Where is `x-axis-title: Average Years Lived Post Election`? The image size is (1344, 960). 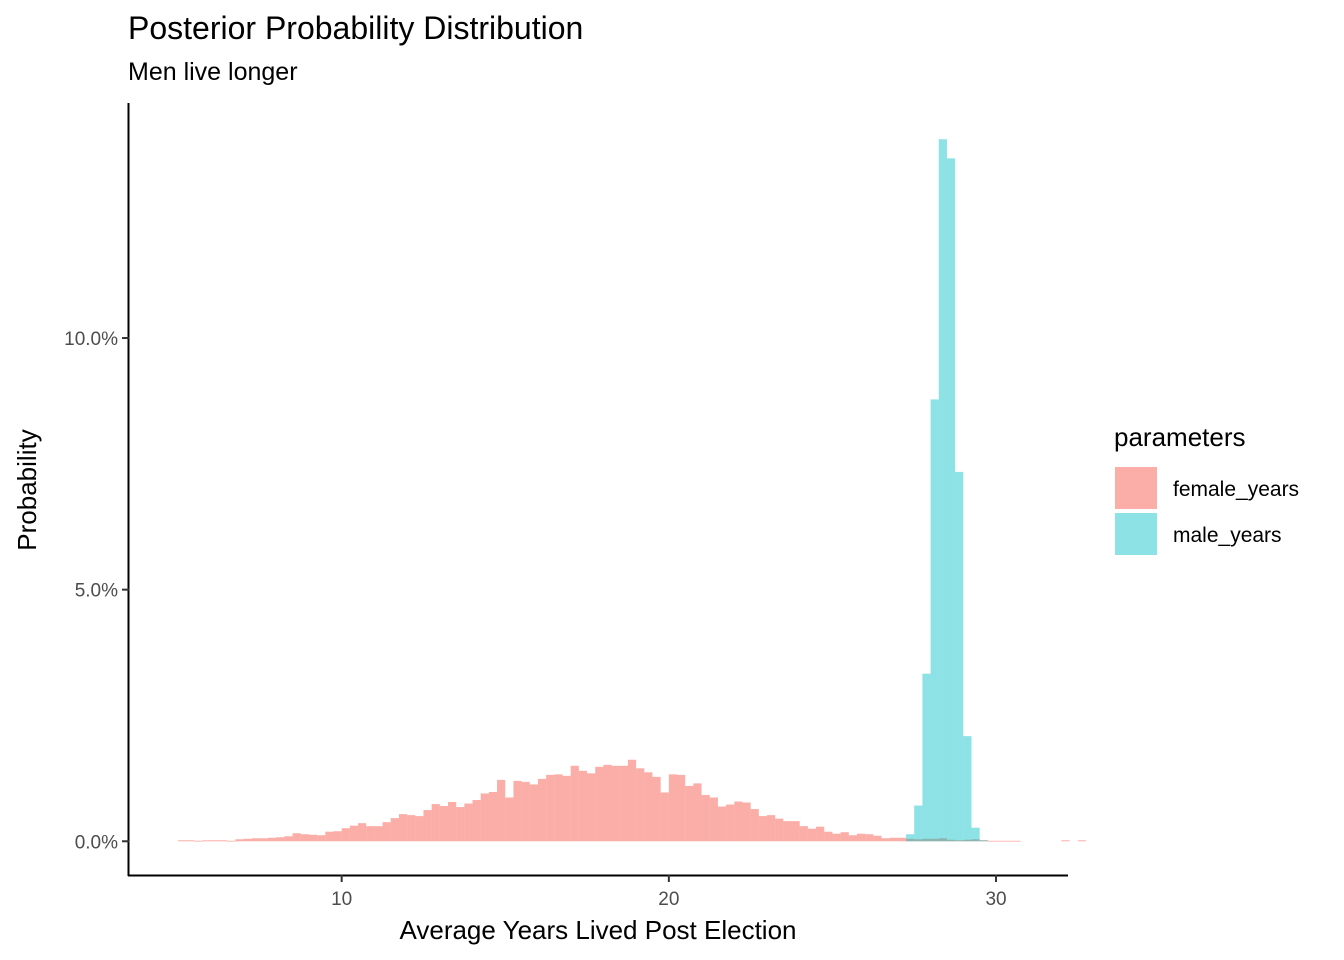
x-axis-title: Average Years Lived Post Election is located at coordinates (597, 930).